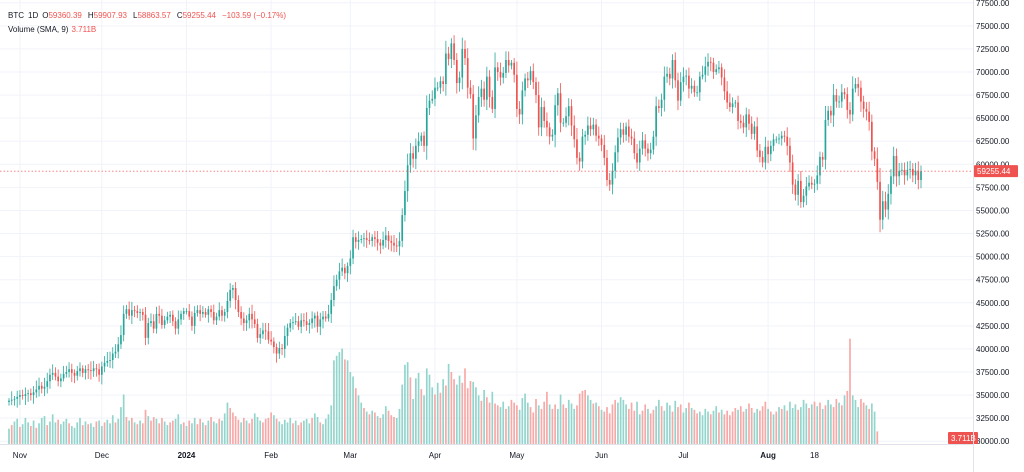  What do you see at coordinates (38, 29) in the screenshot?
I see `volume-label: Volume (SMA, 9)` at bounding box center [38, 29].